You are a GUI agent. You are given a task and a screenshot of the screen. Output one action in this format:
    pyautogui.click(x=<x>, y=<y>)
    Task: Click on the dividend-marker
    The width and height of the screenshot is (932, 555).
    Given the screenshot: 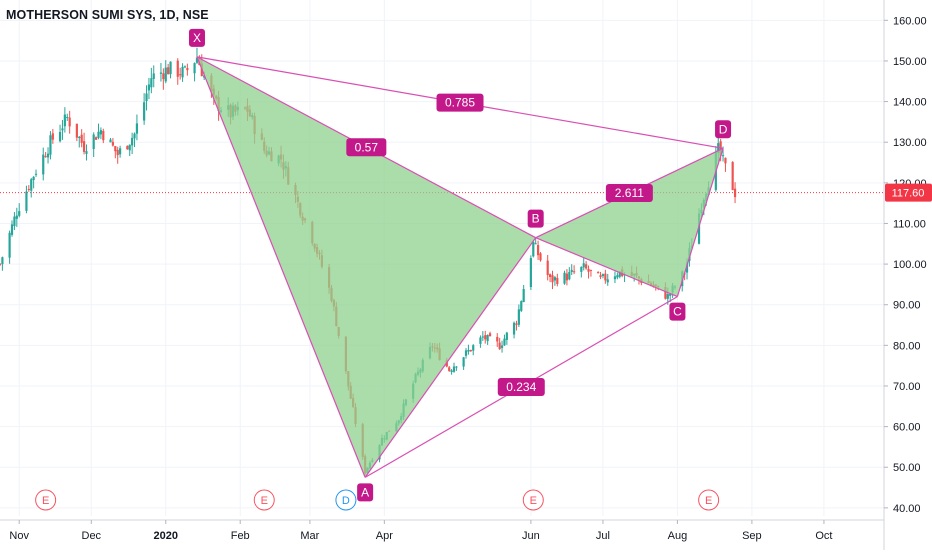 What is the action you would take?
    pyautogui.click(x=346, y=500)
    